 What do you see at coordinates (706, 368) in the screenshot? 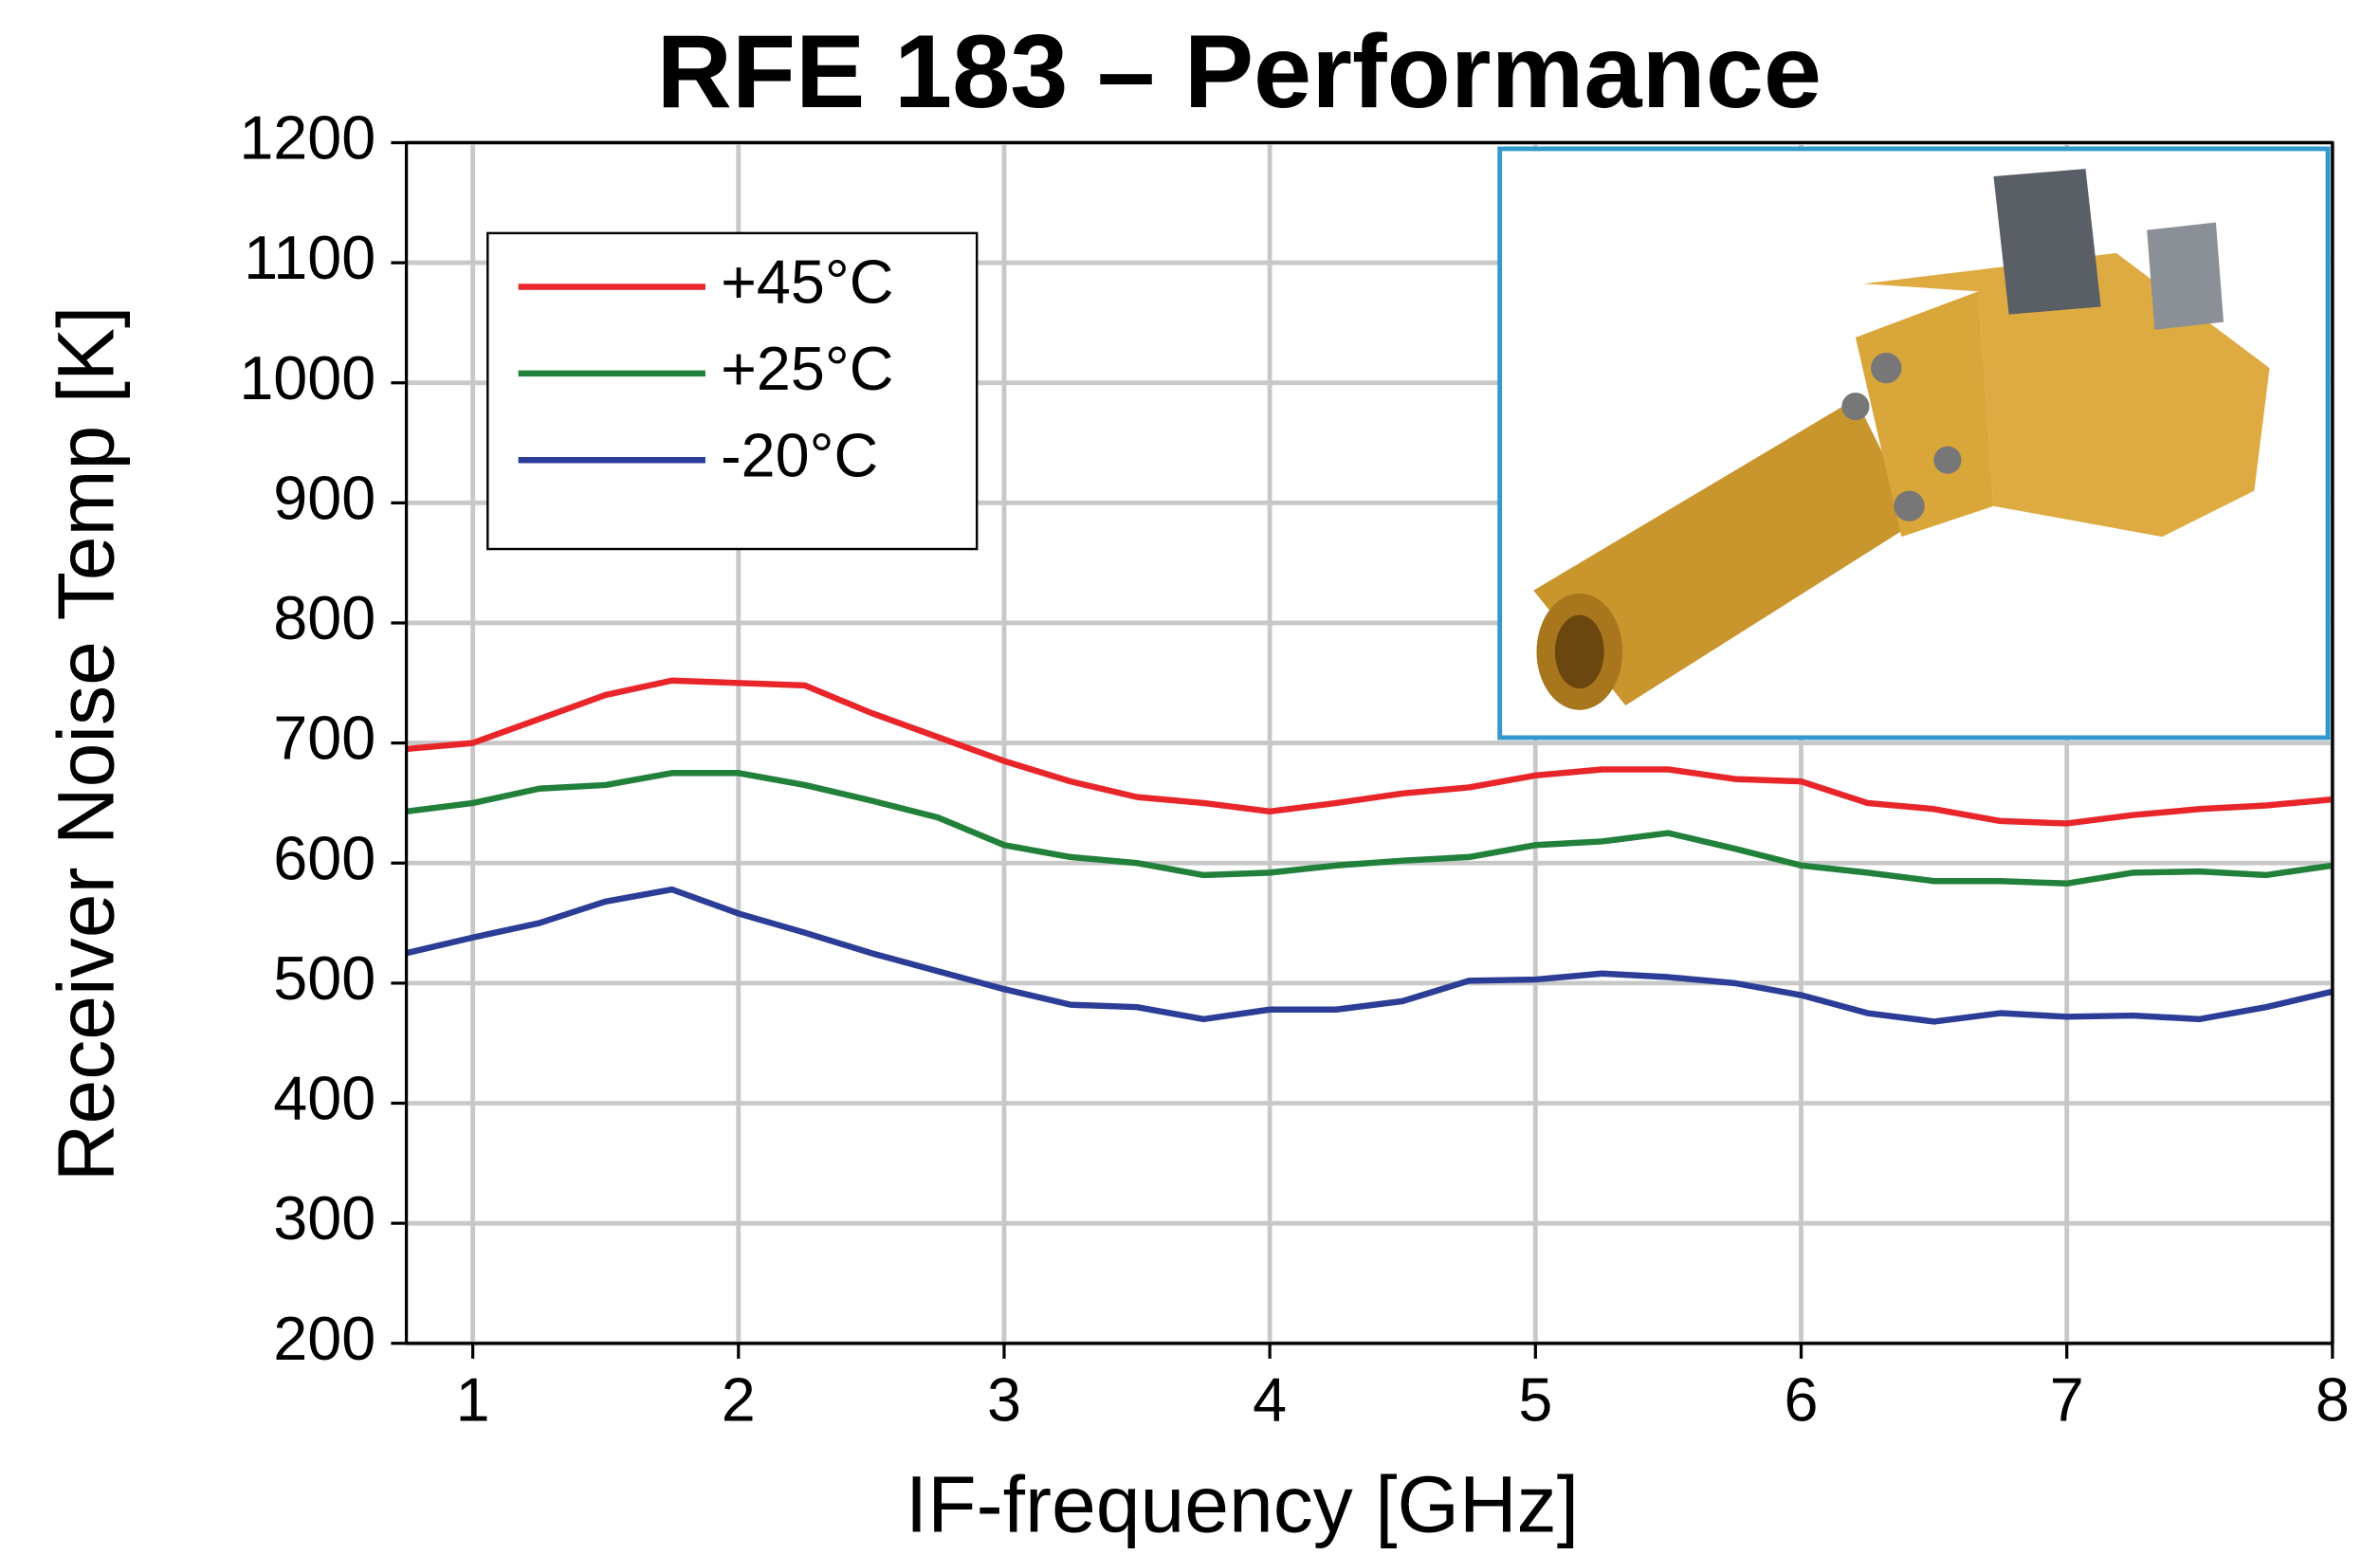
I see `legend-items: +45°C +25°C -20°C` at bounding box center [706, 368].